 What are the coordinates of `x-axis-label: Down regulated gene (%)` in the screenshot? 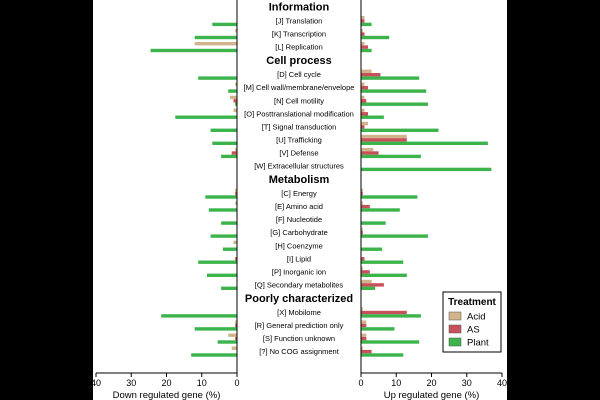 It's located at (167, 395).